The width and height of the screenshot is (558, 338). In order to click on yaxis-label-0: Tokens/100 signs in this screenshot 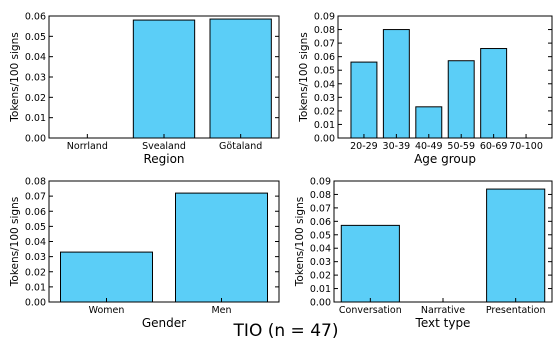, I will do `click(15, 77)`.